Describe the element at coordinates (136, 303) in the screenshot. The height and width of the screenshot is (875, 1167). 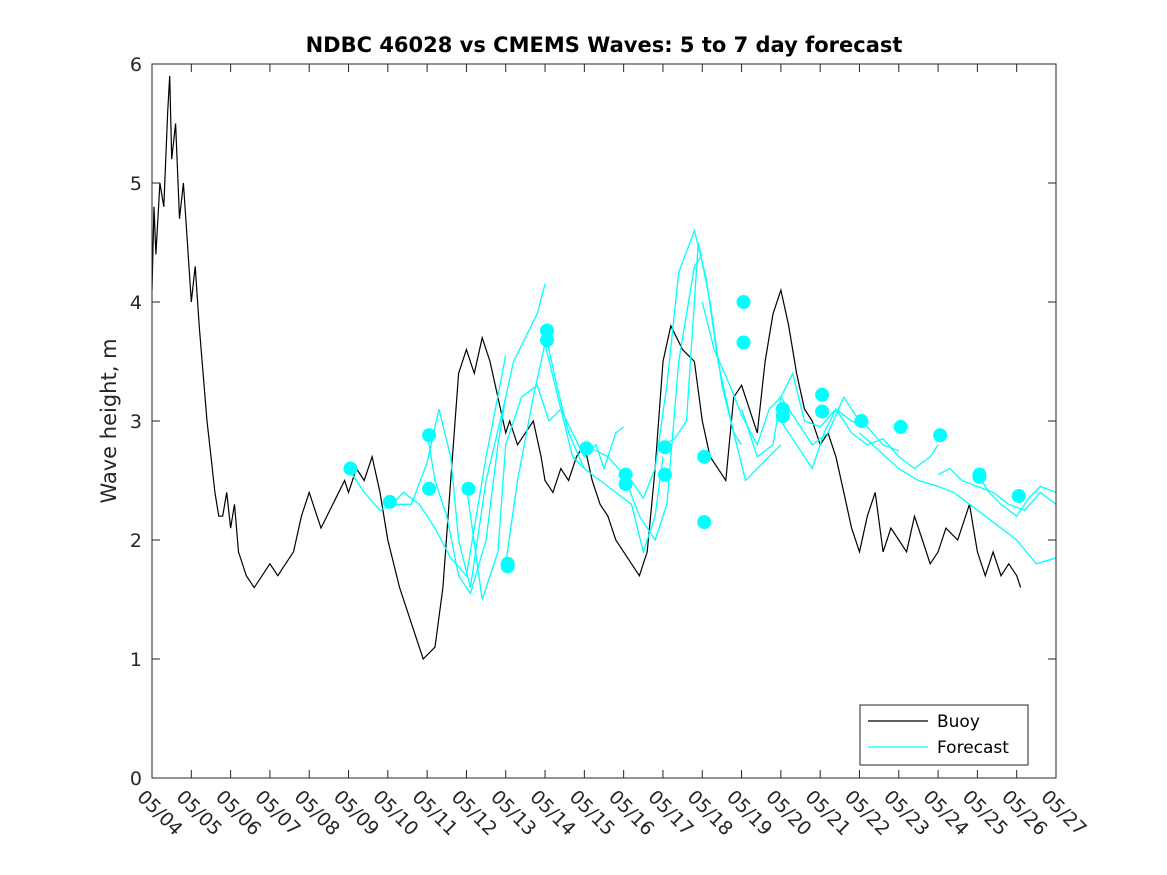
I see `y-tick-label: 4` at that location.